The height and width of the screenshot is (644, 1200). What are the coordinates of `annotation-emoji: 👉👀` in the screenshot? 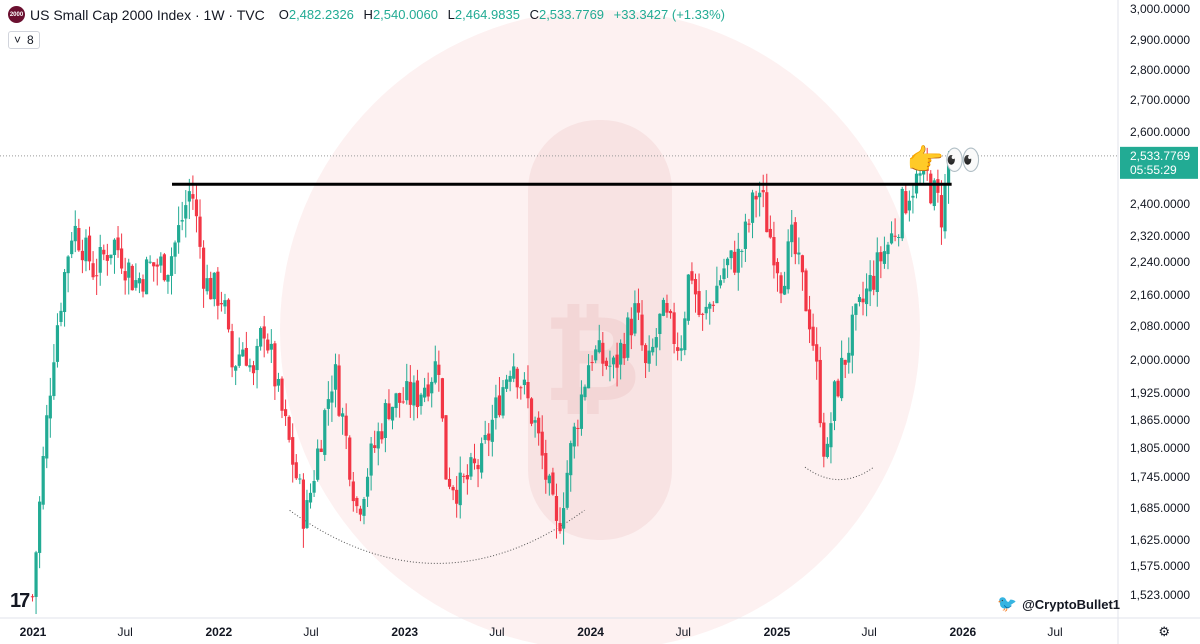 It's located at (944, 160).